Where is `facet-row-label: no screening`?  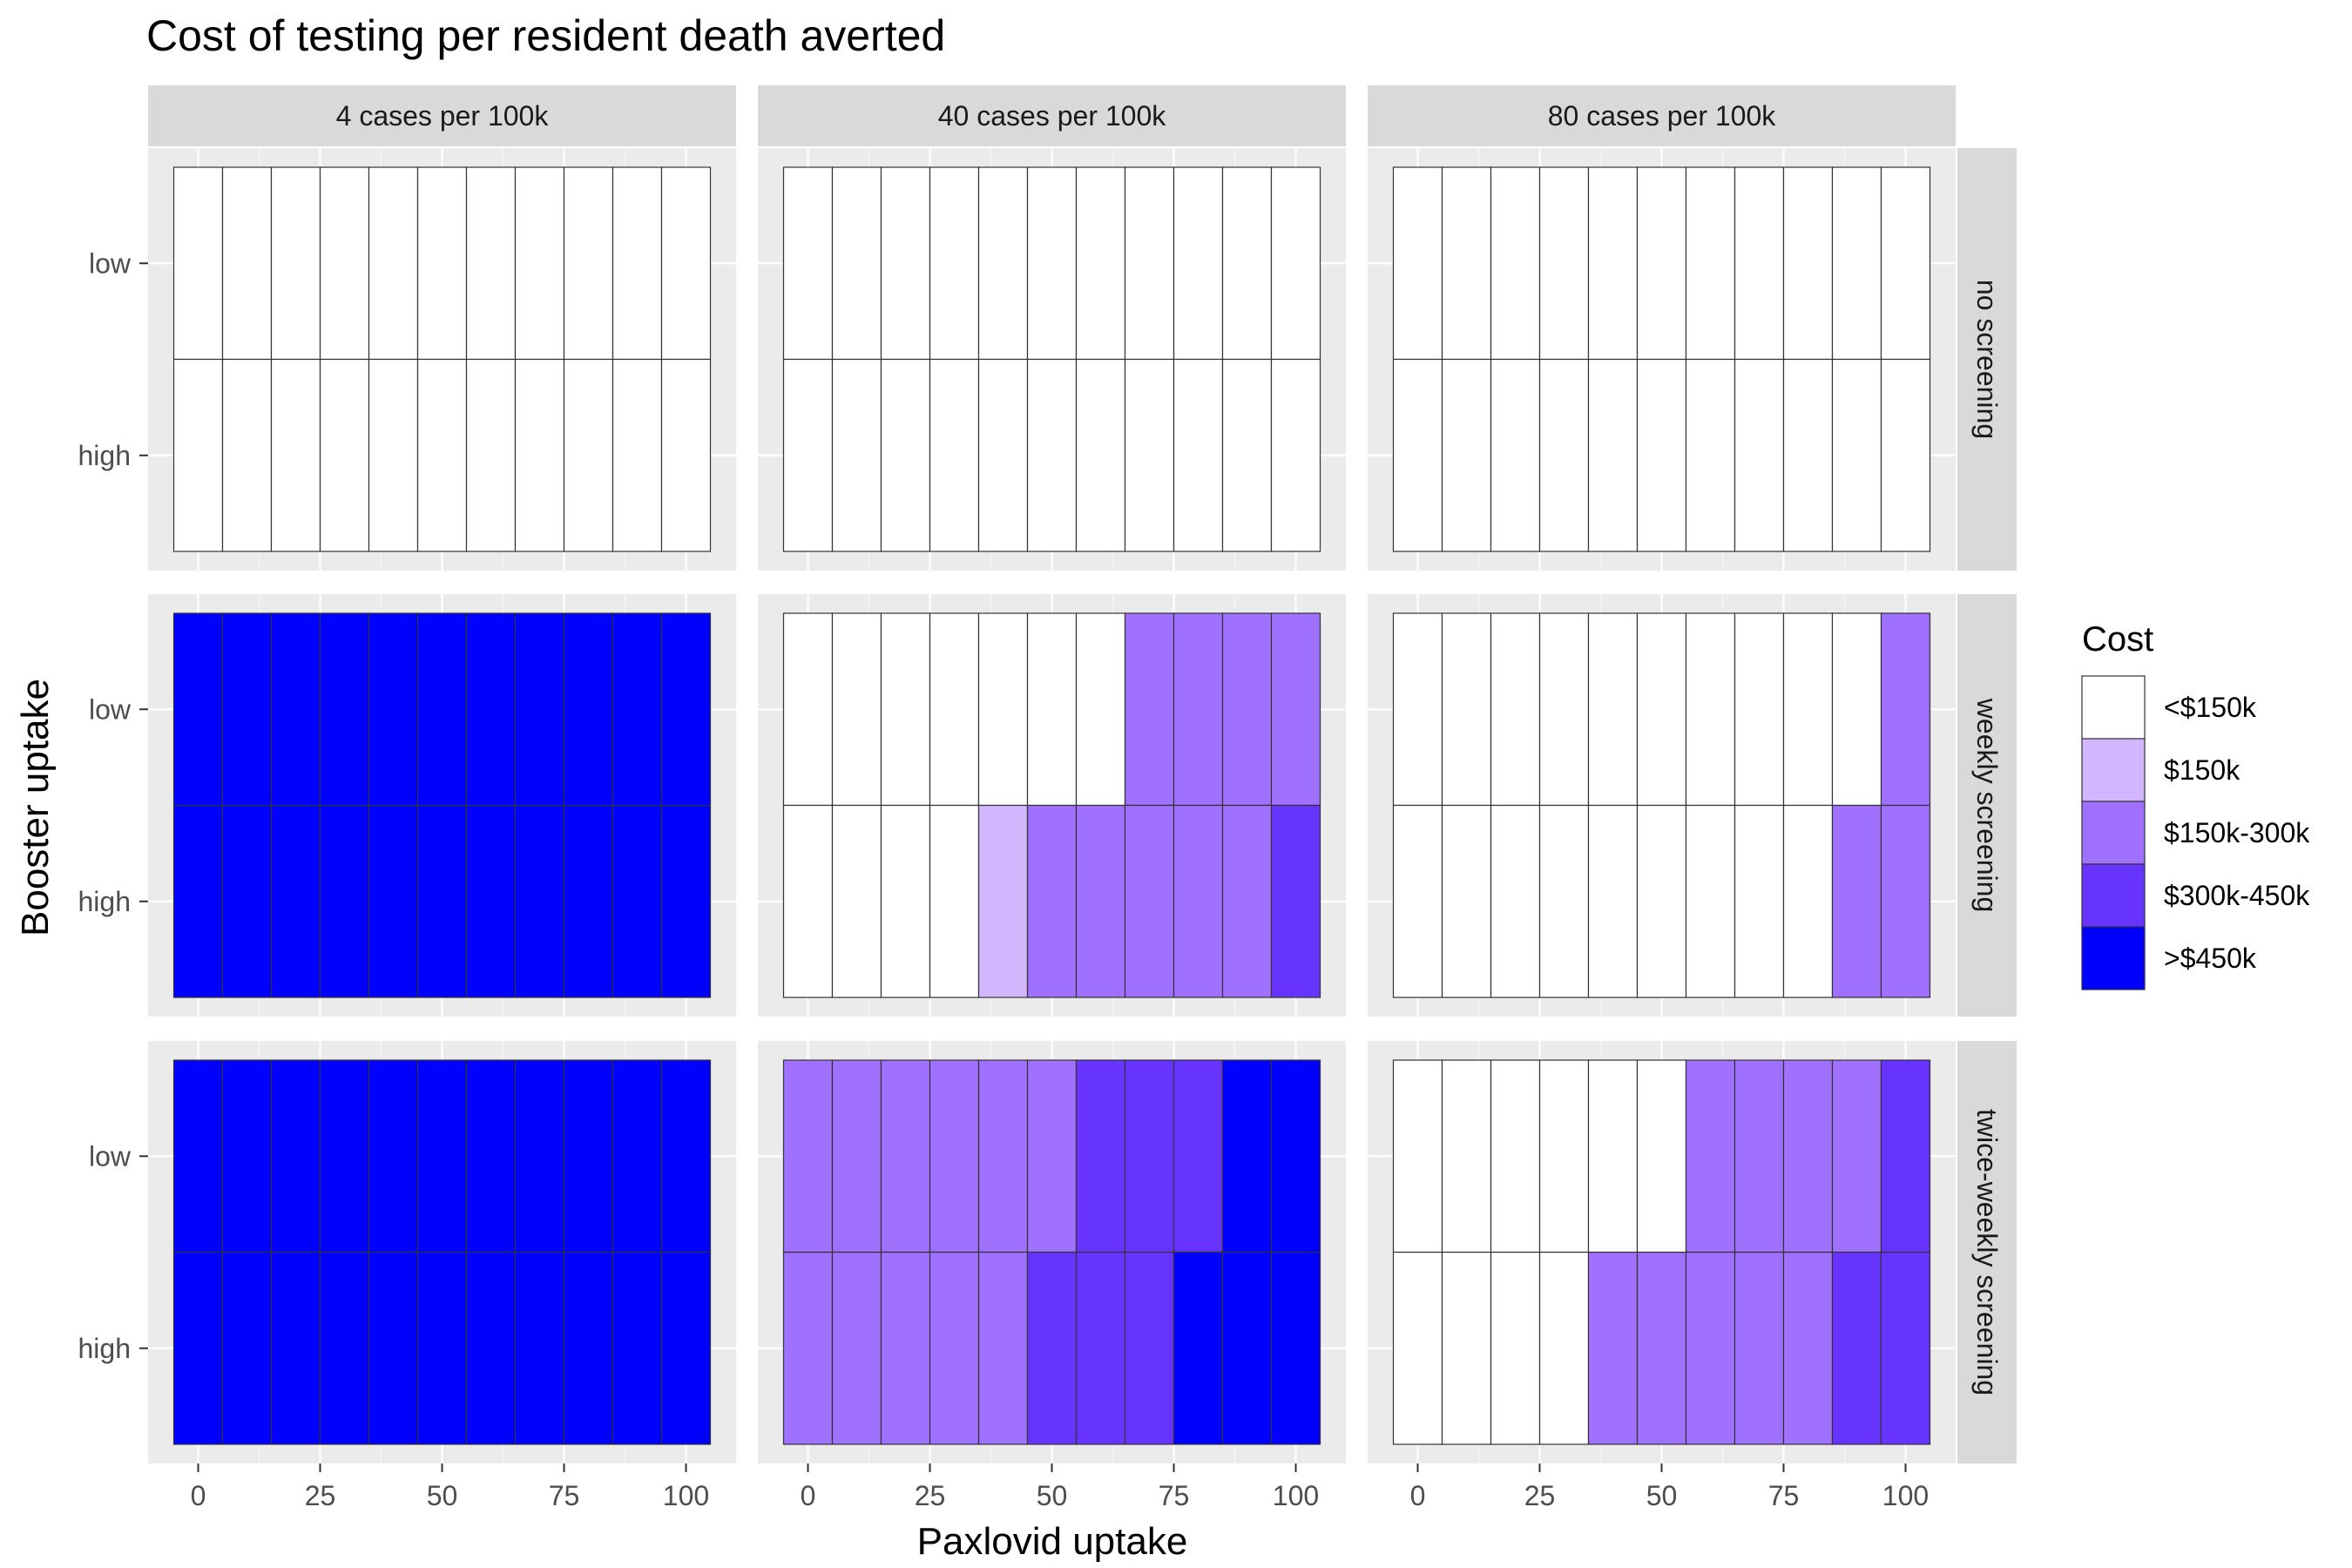 facet-row-label: no screening is located at coordinates (1987, 359).